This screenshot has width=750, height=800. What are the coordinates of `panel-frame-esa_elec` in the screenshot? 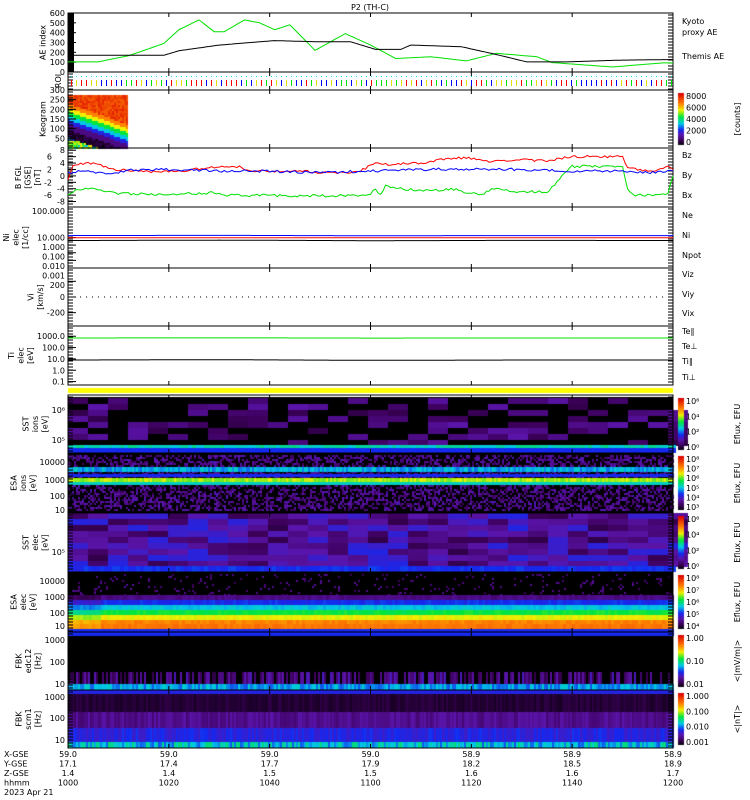 It's located at (370, 602).